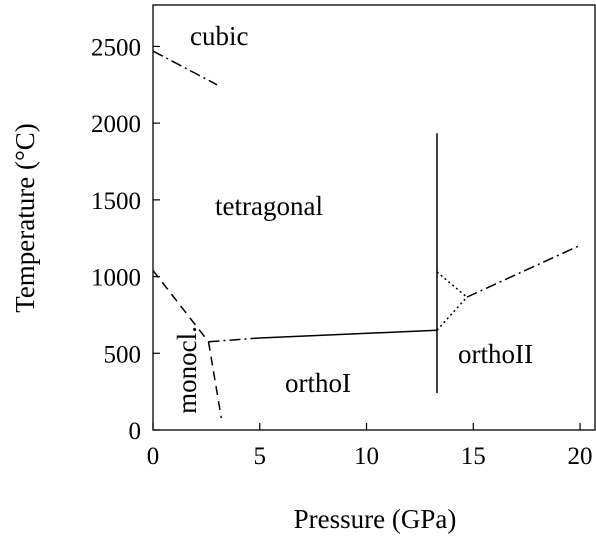 The image size is (596, 536). Describe the element at coordinates (25, 218) in the screenshot. I see `y-axis-label: Temperature (°C)` at that location.